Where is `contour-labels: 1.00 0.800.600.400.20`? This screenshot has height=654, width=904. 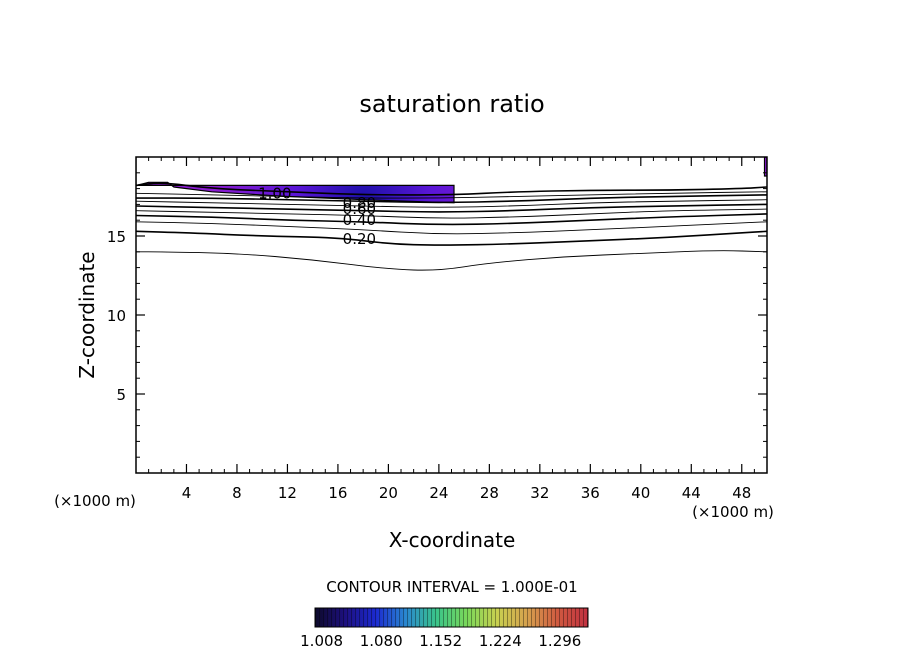
contour-labels: 1.00 0.800.600.400.20 is located at coordinates (317, 216).